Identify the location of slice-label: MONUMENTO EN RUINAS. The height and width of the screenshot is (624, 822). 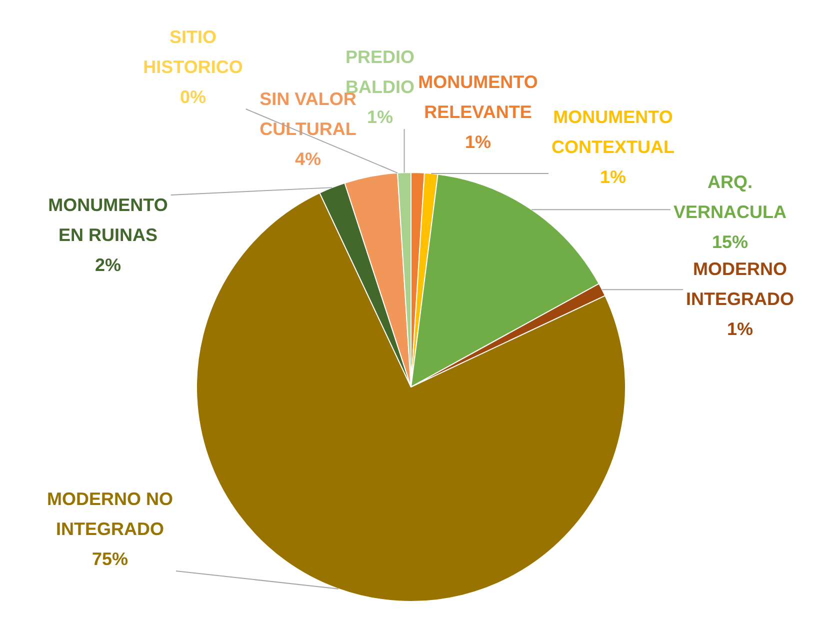
(108, 219).